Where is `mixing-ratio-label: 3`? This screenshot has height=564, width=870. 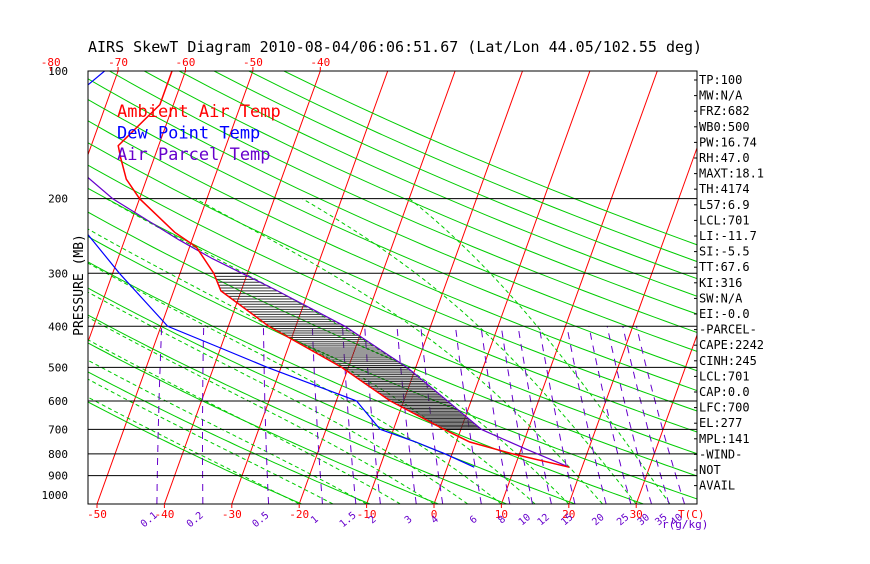
mixing-ratio-label: 3 is located at coordinates (409, 520).